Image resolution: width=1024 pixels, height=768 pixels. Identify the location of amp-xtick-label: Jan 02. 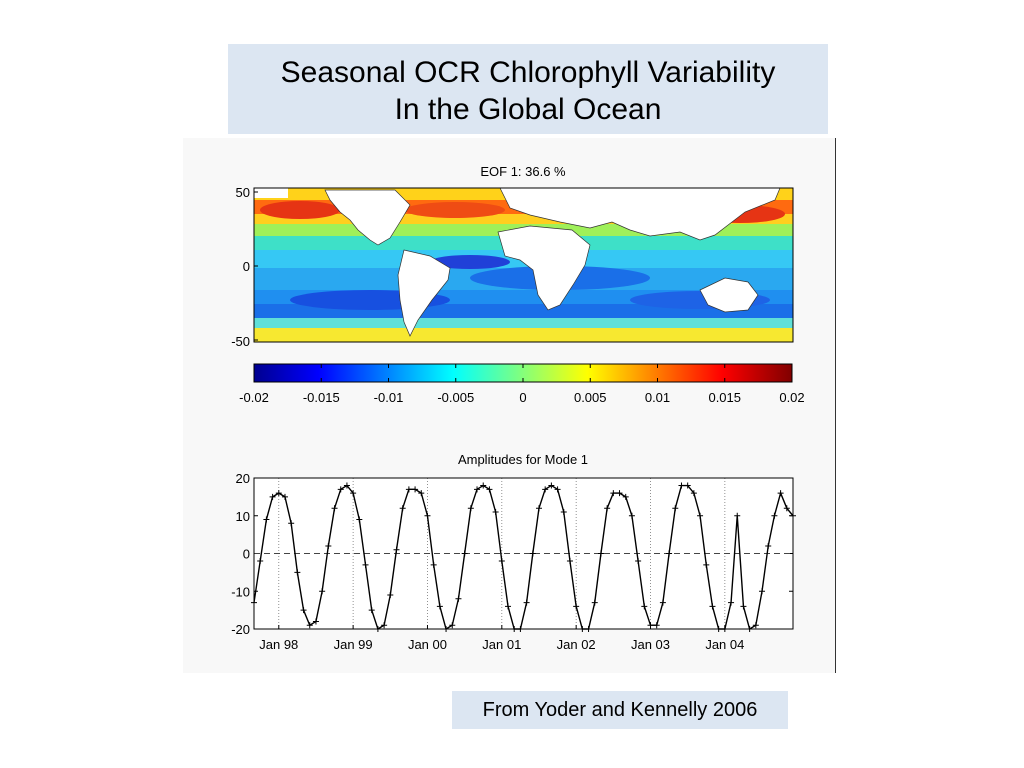
(576, 644).